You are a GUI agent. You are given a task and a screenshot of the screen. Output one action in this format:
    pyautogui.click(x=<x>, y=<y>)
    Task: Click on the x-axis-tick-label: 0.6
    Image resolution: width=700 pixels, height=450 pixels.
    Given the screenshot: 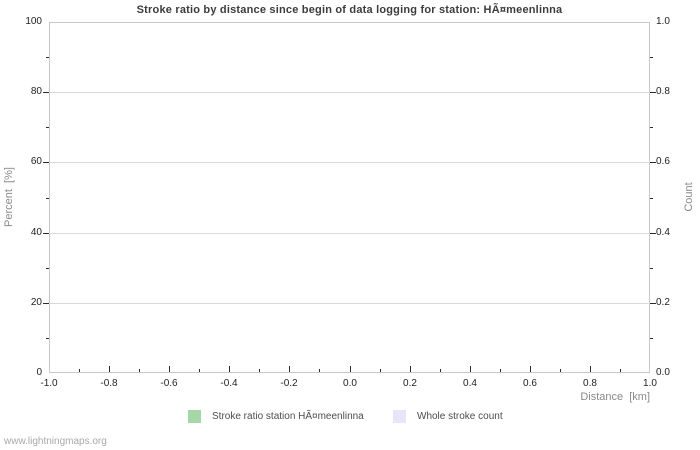 What is the action you would take?
    pyautogui.click(x=530, y=383)
    